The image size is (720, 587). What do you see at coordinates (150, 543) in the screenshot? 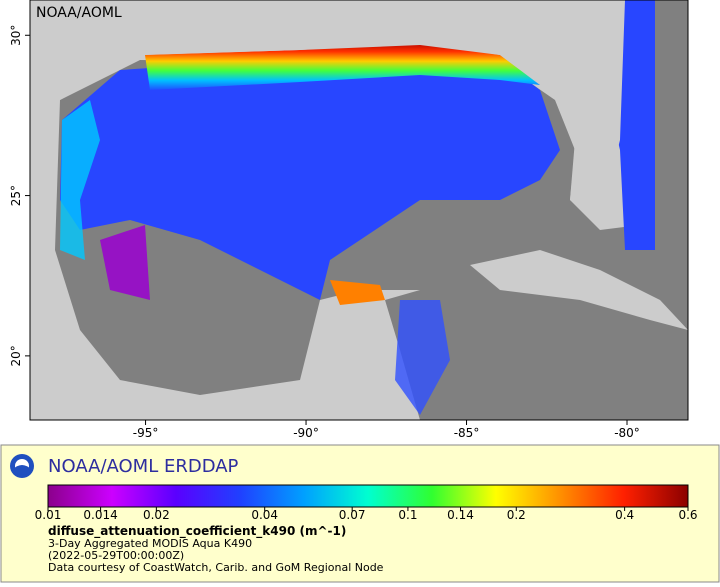
I see `info-line: 3-Day Aggregated MODIS Aqua K490` at bounding box center [150, 543].